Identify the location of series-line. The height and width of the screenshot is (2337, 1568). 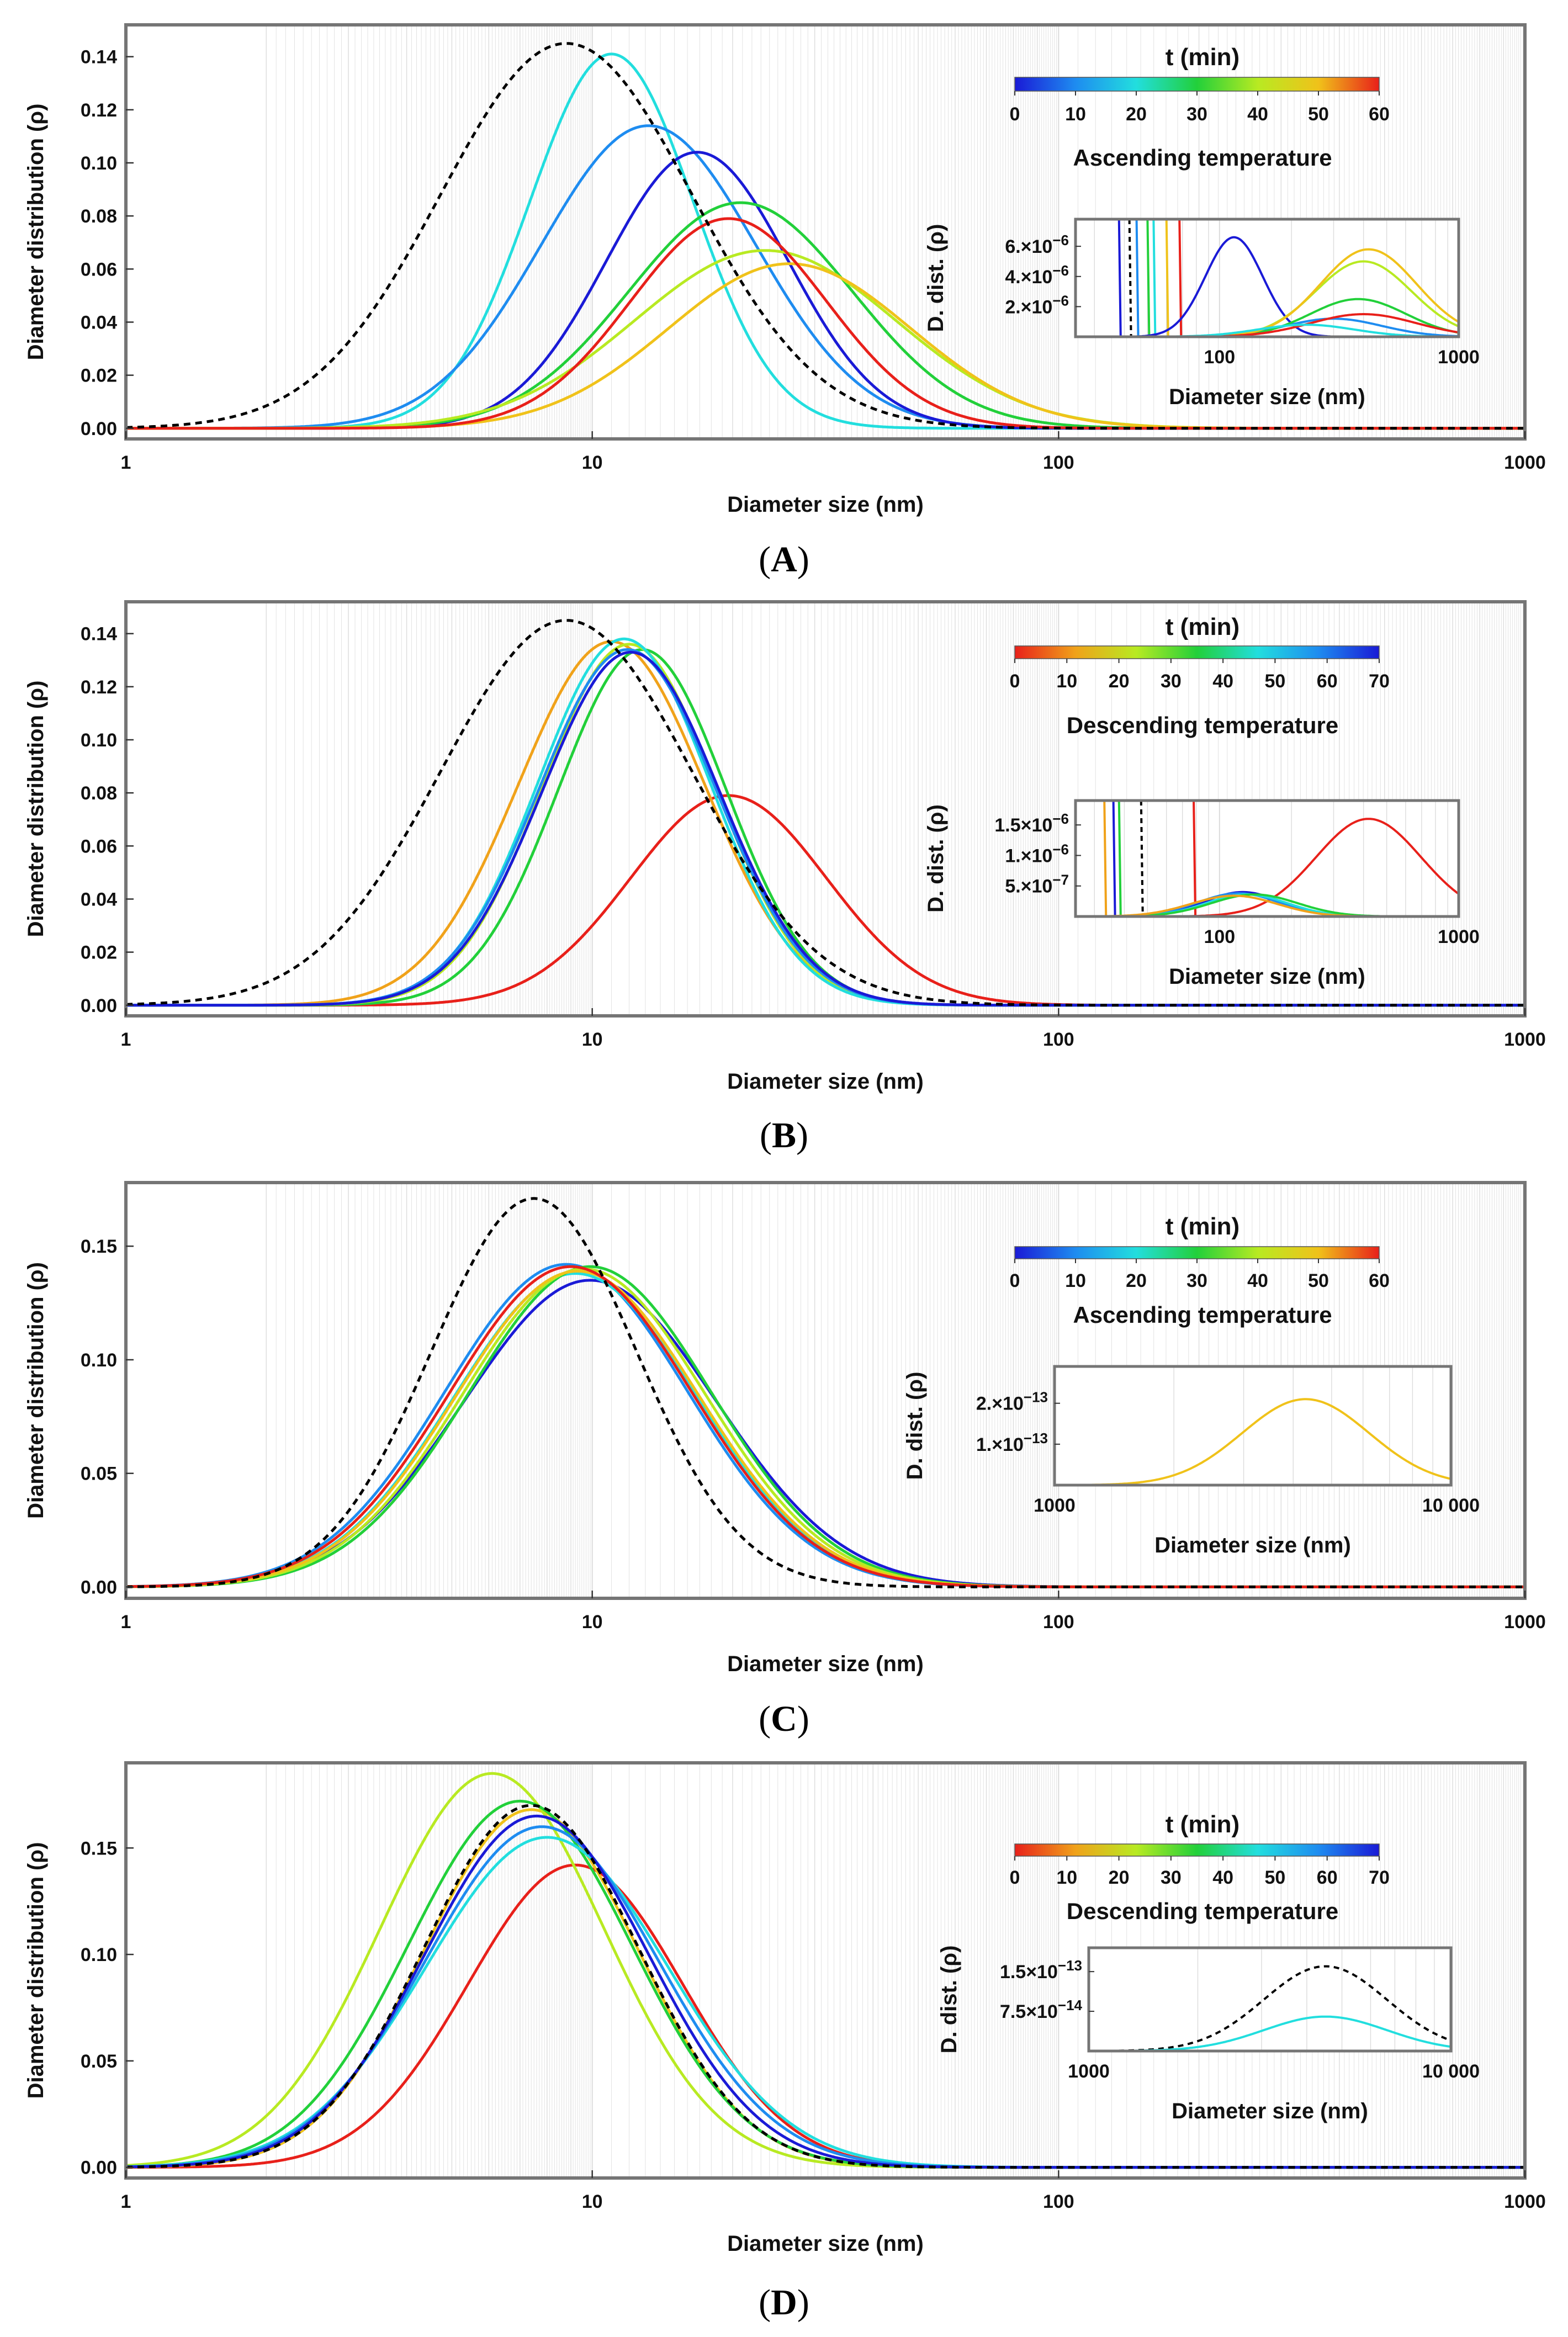
(826, 1427).